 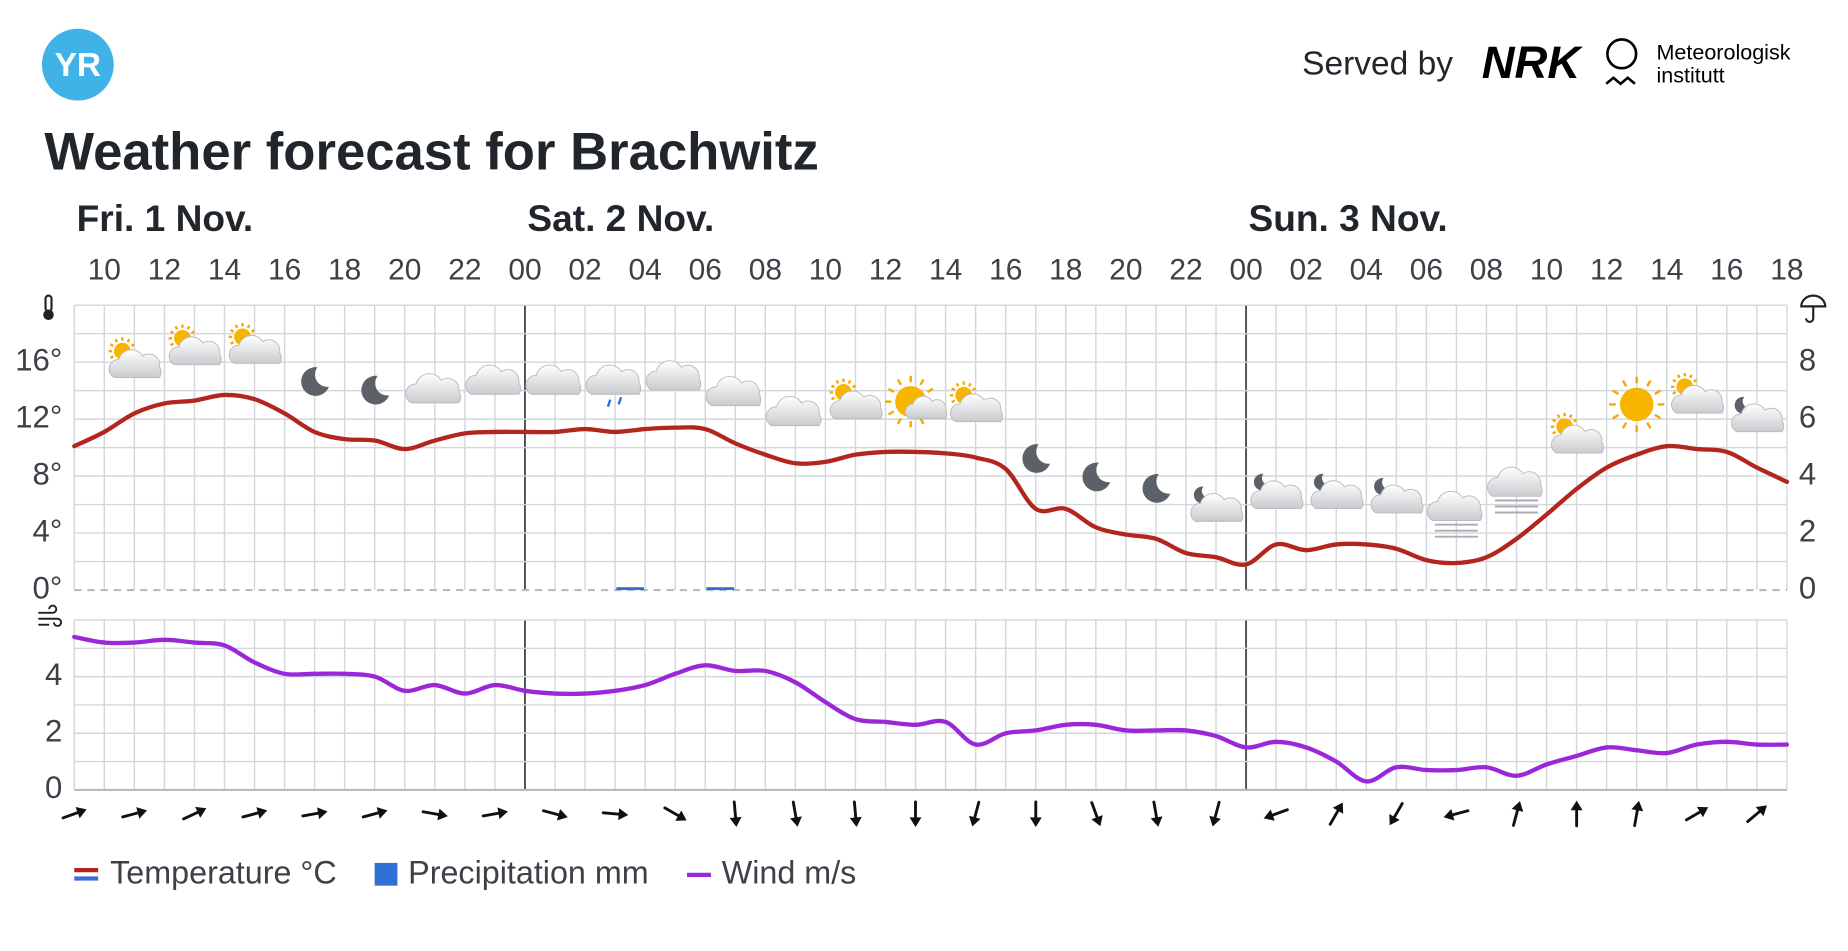 I want to click on yr-logo: YR, so click(x=77, y=64).